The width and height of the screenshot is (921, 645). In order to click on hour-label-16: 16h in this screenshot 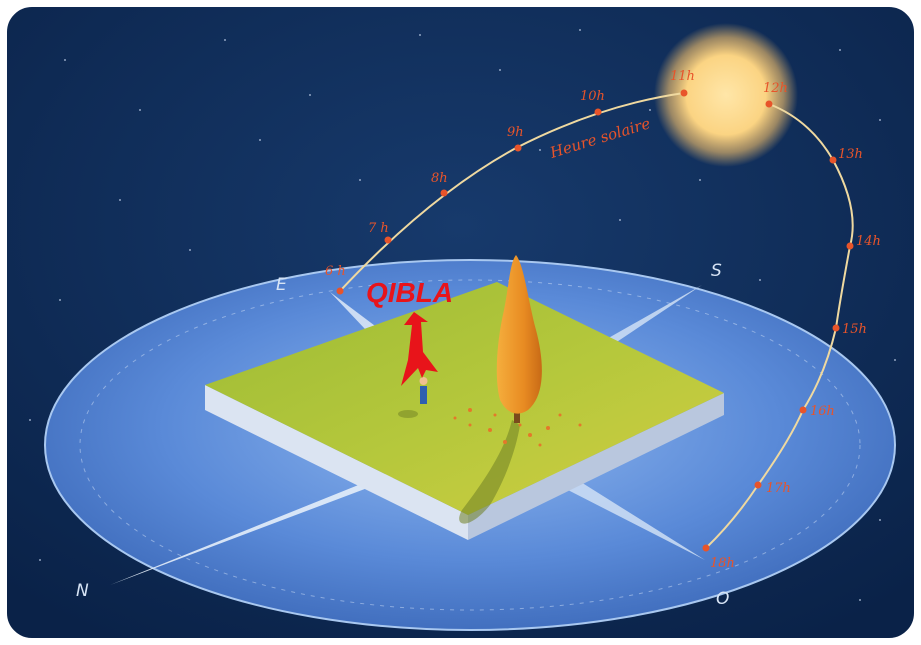, I will do `click(822, 411)`.